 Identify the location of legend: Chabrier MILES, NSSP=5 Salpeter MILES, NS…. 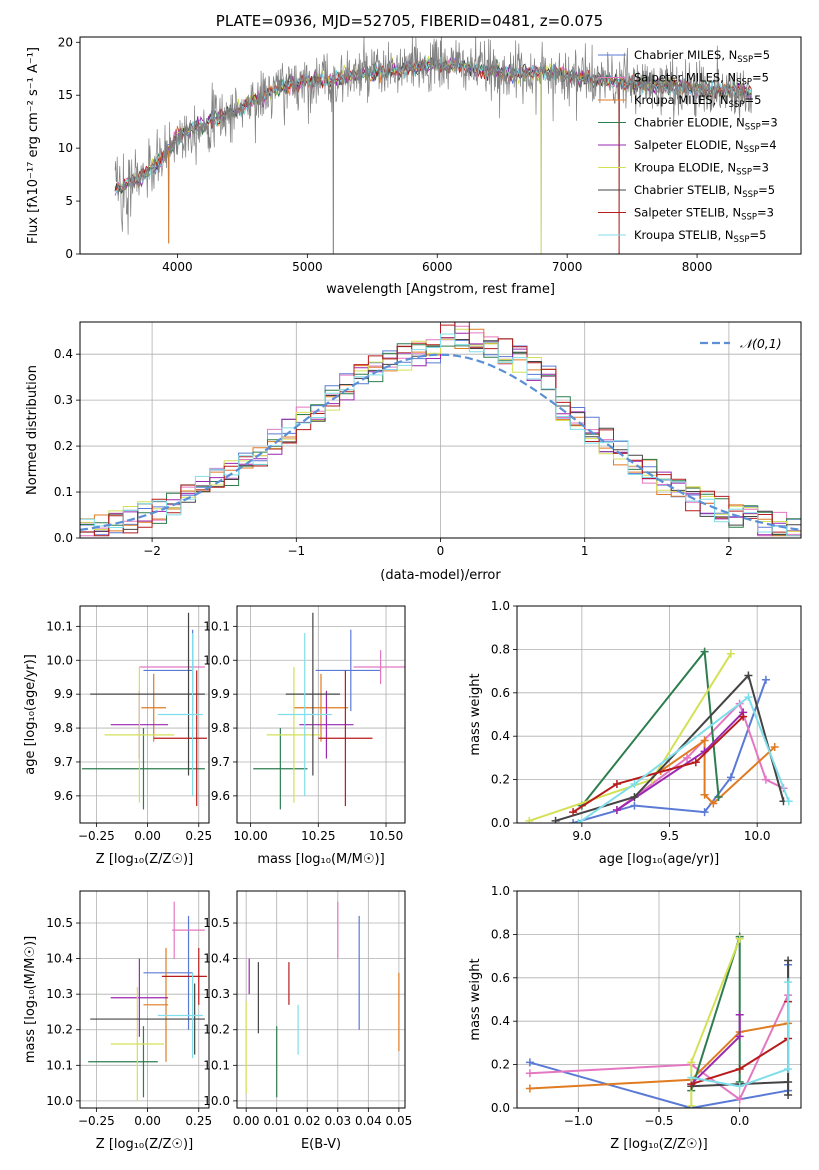
(688, 146).